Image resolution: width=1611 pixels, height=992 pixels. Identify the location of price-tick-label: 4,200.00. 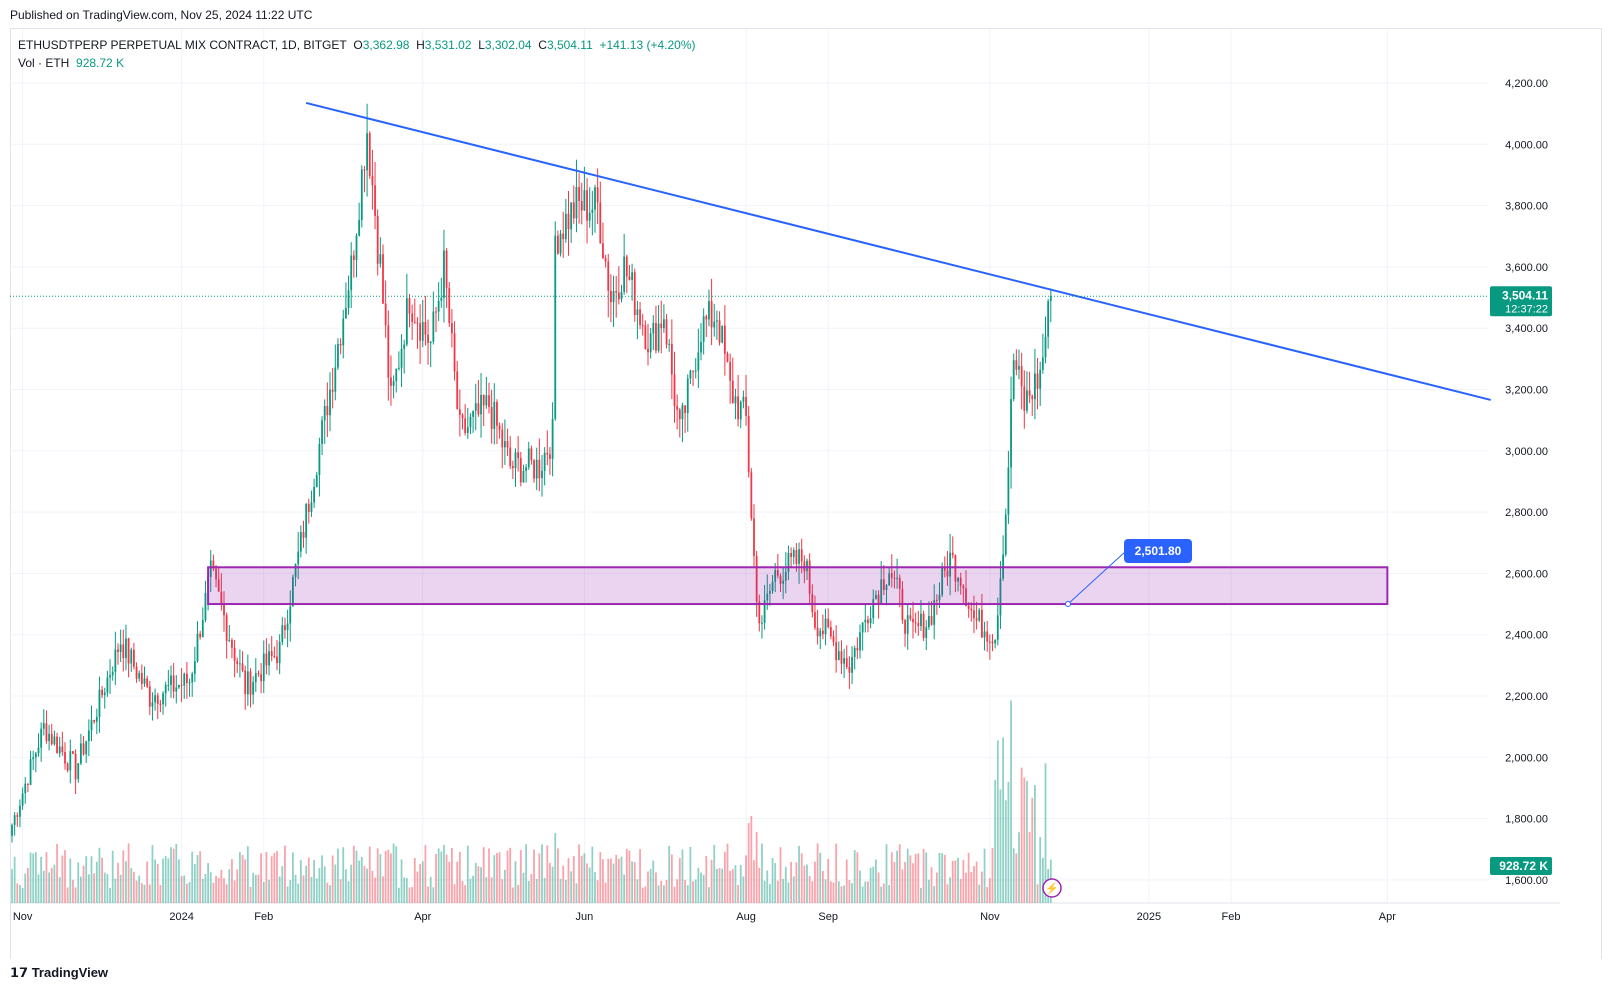
(1526, 84).